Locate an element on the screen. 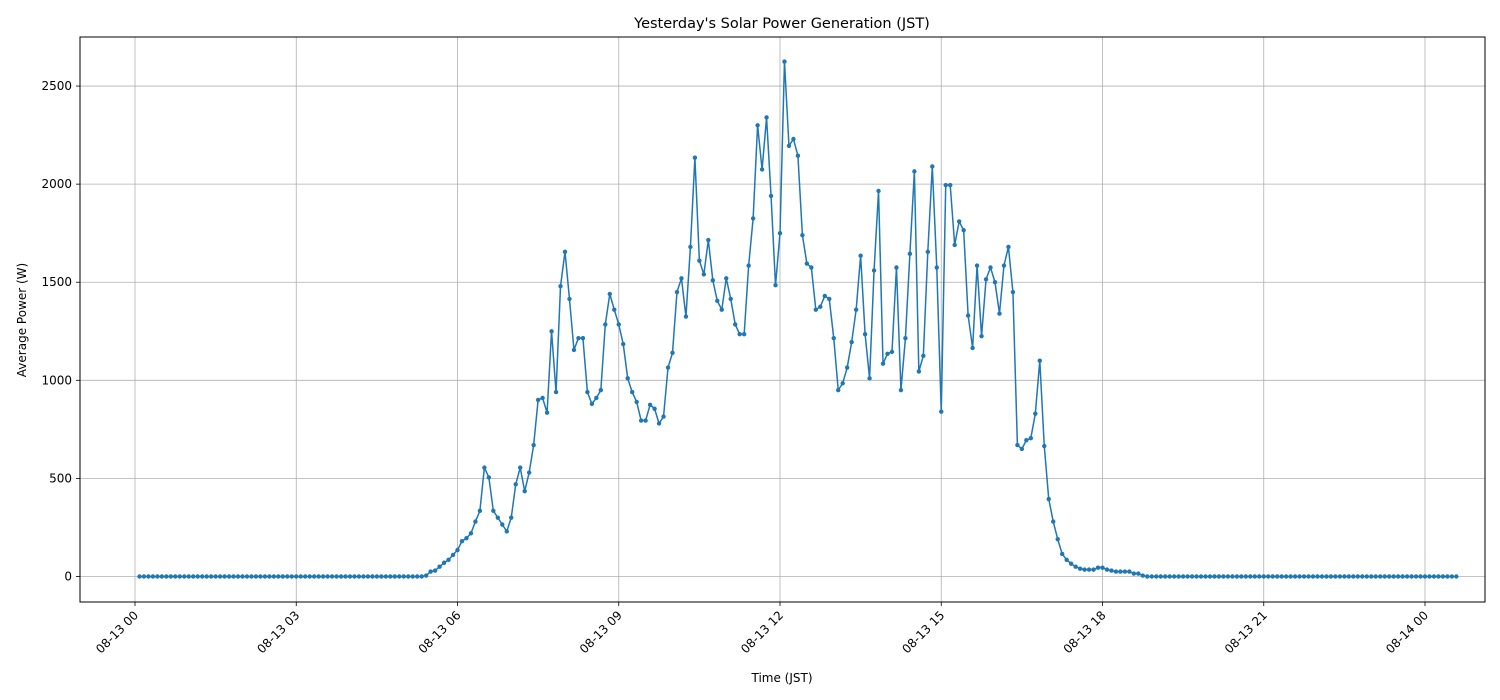 The height and width of the screenshot is (700, 1500). y-tick-label: 2500 is located at coordinates (56, 86).